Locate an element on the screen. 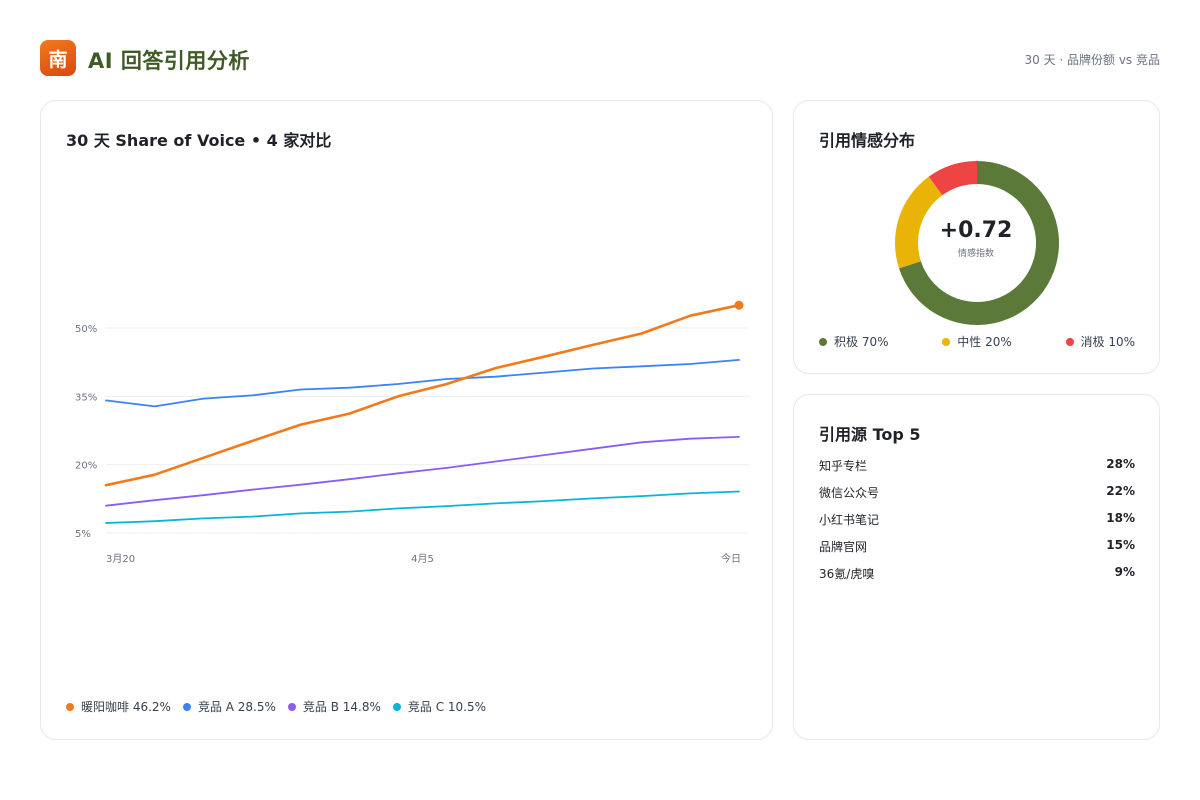 This screenshot has height=800, width=1200. sentiment-donut-chart is located at coordinates (976, 243).